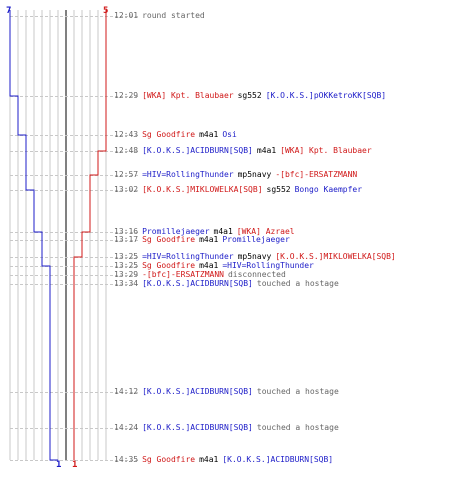 This screenshot has width=450, height=500. I want to click on event-time: 12:01, so click(126, 15).